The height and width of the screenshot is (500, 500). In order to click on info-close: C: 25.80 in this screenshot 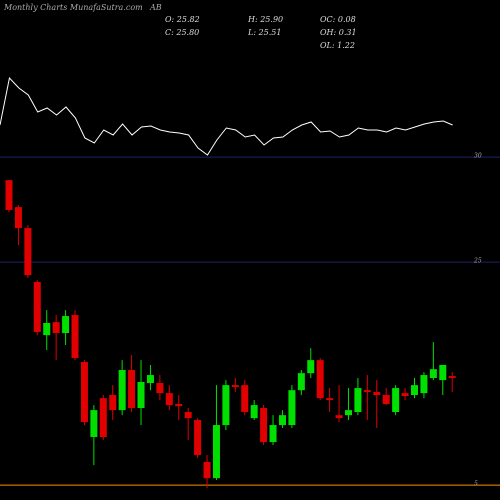, I will do `click(182, 32)`.